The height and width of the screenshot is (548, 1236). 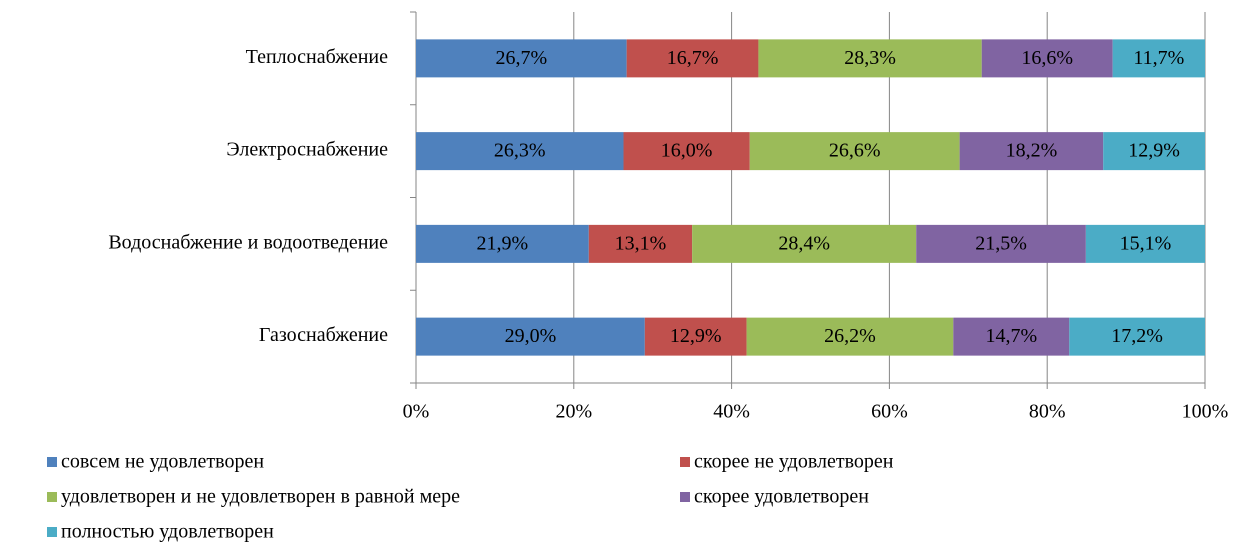 I want to click on legend-label: совсем не удовлетворен, so click(x=162, y=462).